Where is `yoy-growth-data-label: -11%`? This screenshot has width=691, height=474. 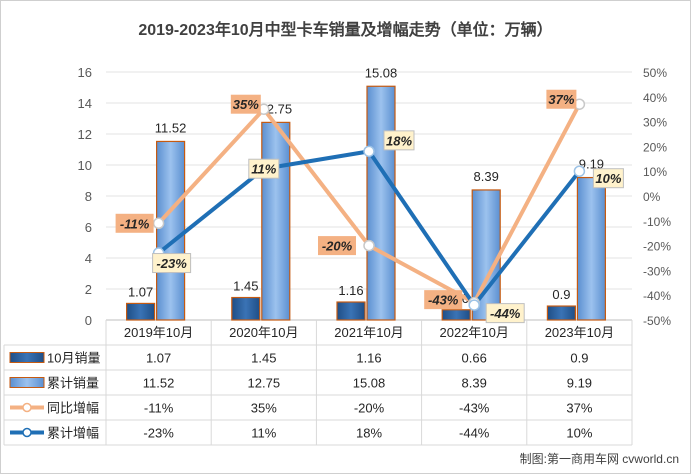
yoy-growth-data-label: -11% is located at coordinates (135, 223).